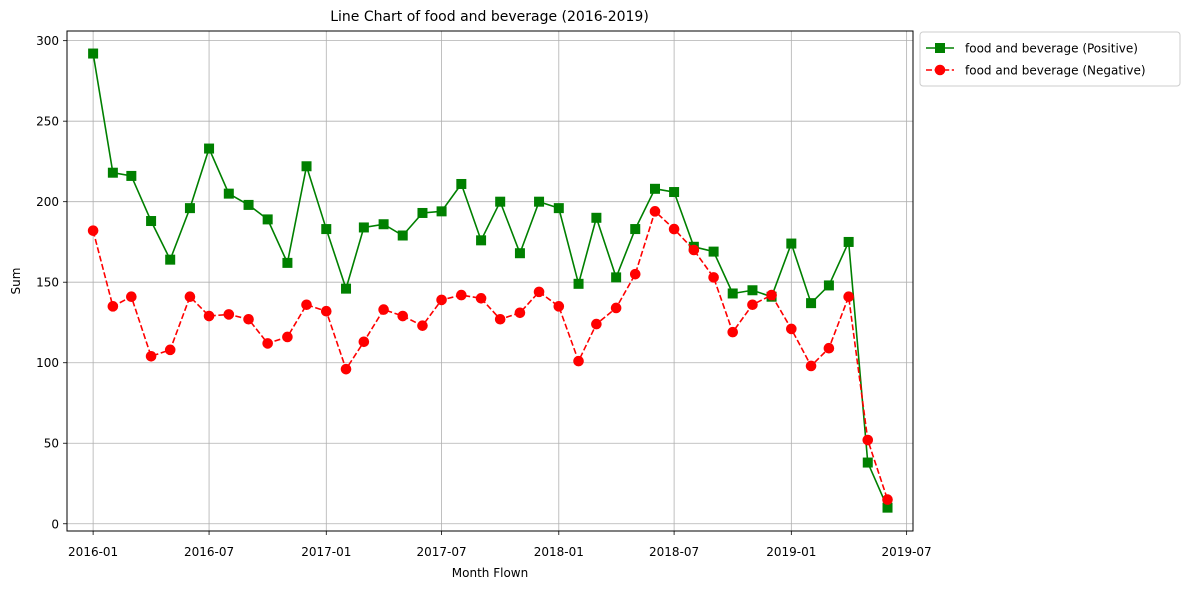  I want to click on x-tick-label: 2019-07, so click(907, 552).